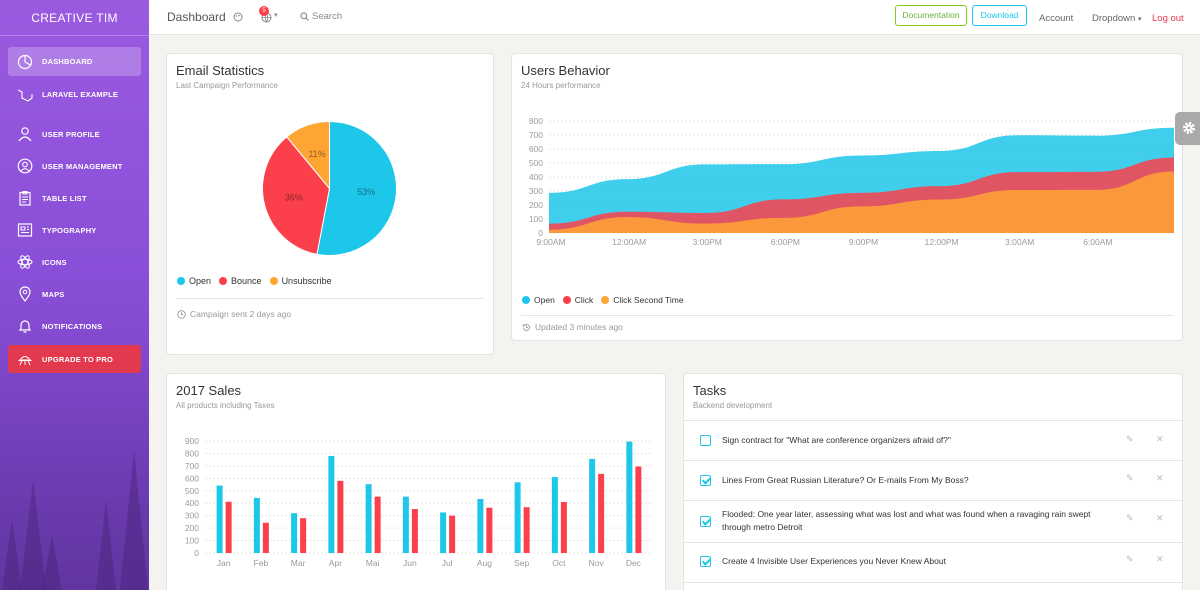 Image resolution: width=1200 pixels, height=590 pixels. What do you see at coordinates (536, 149) in the screenshot?
I see `y-tick-label: 600` at bounding box center [536, 149].